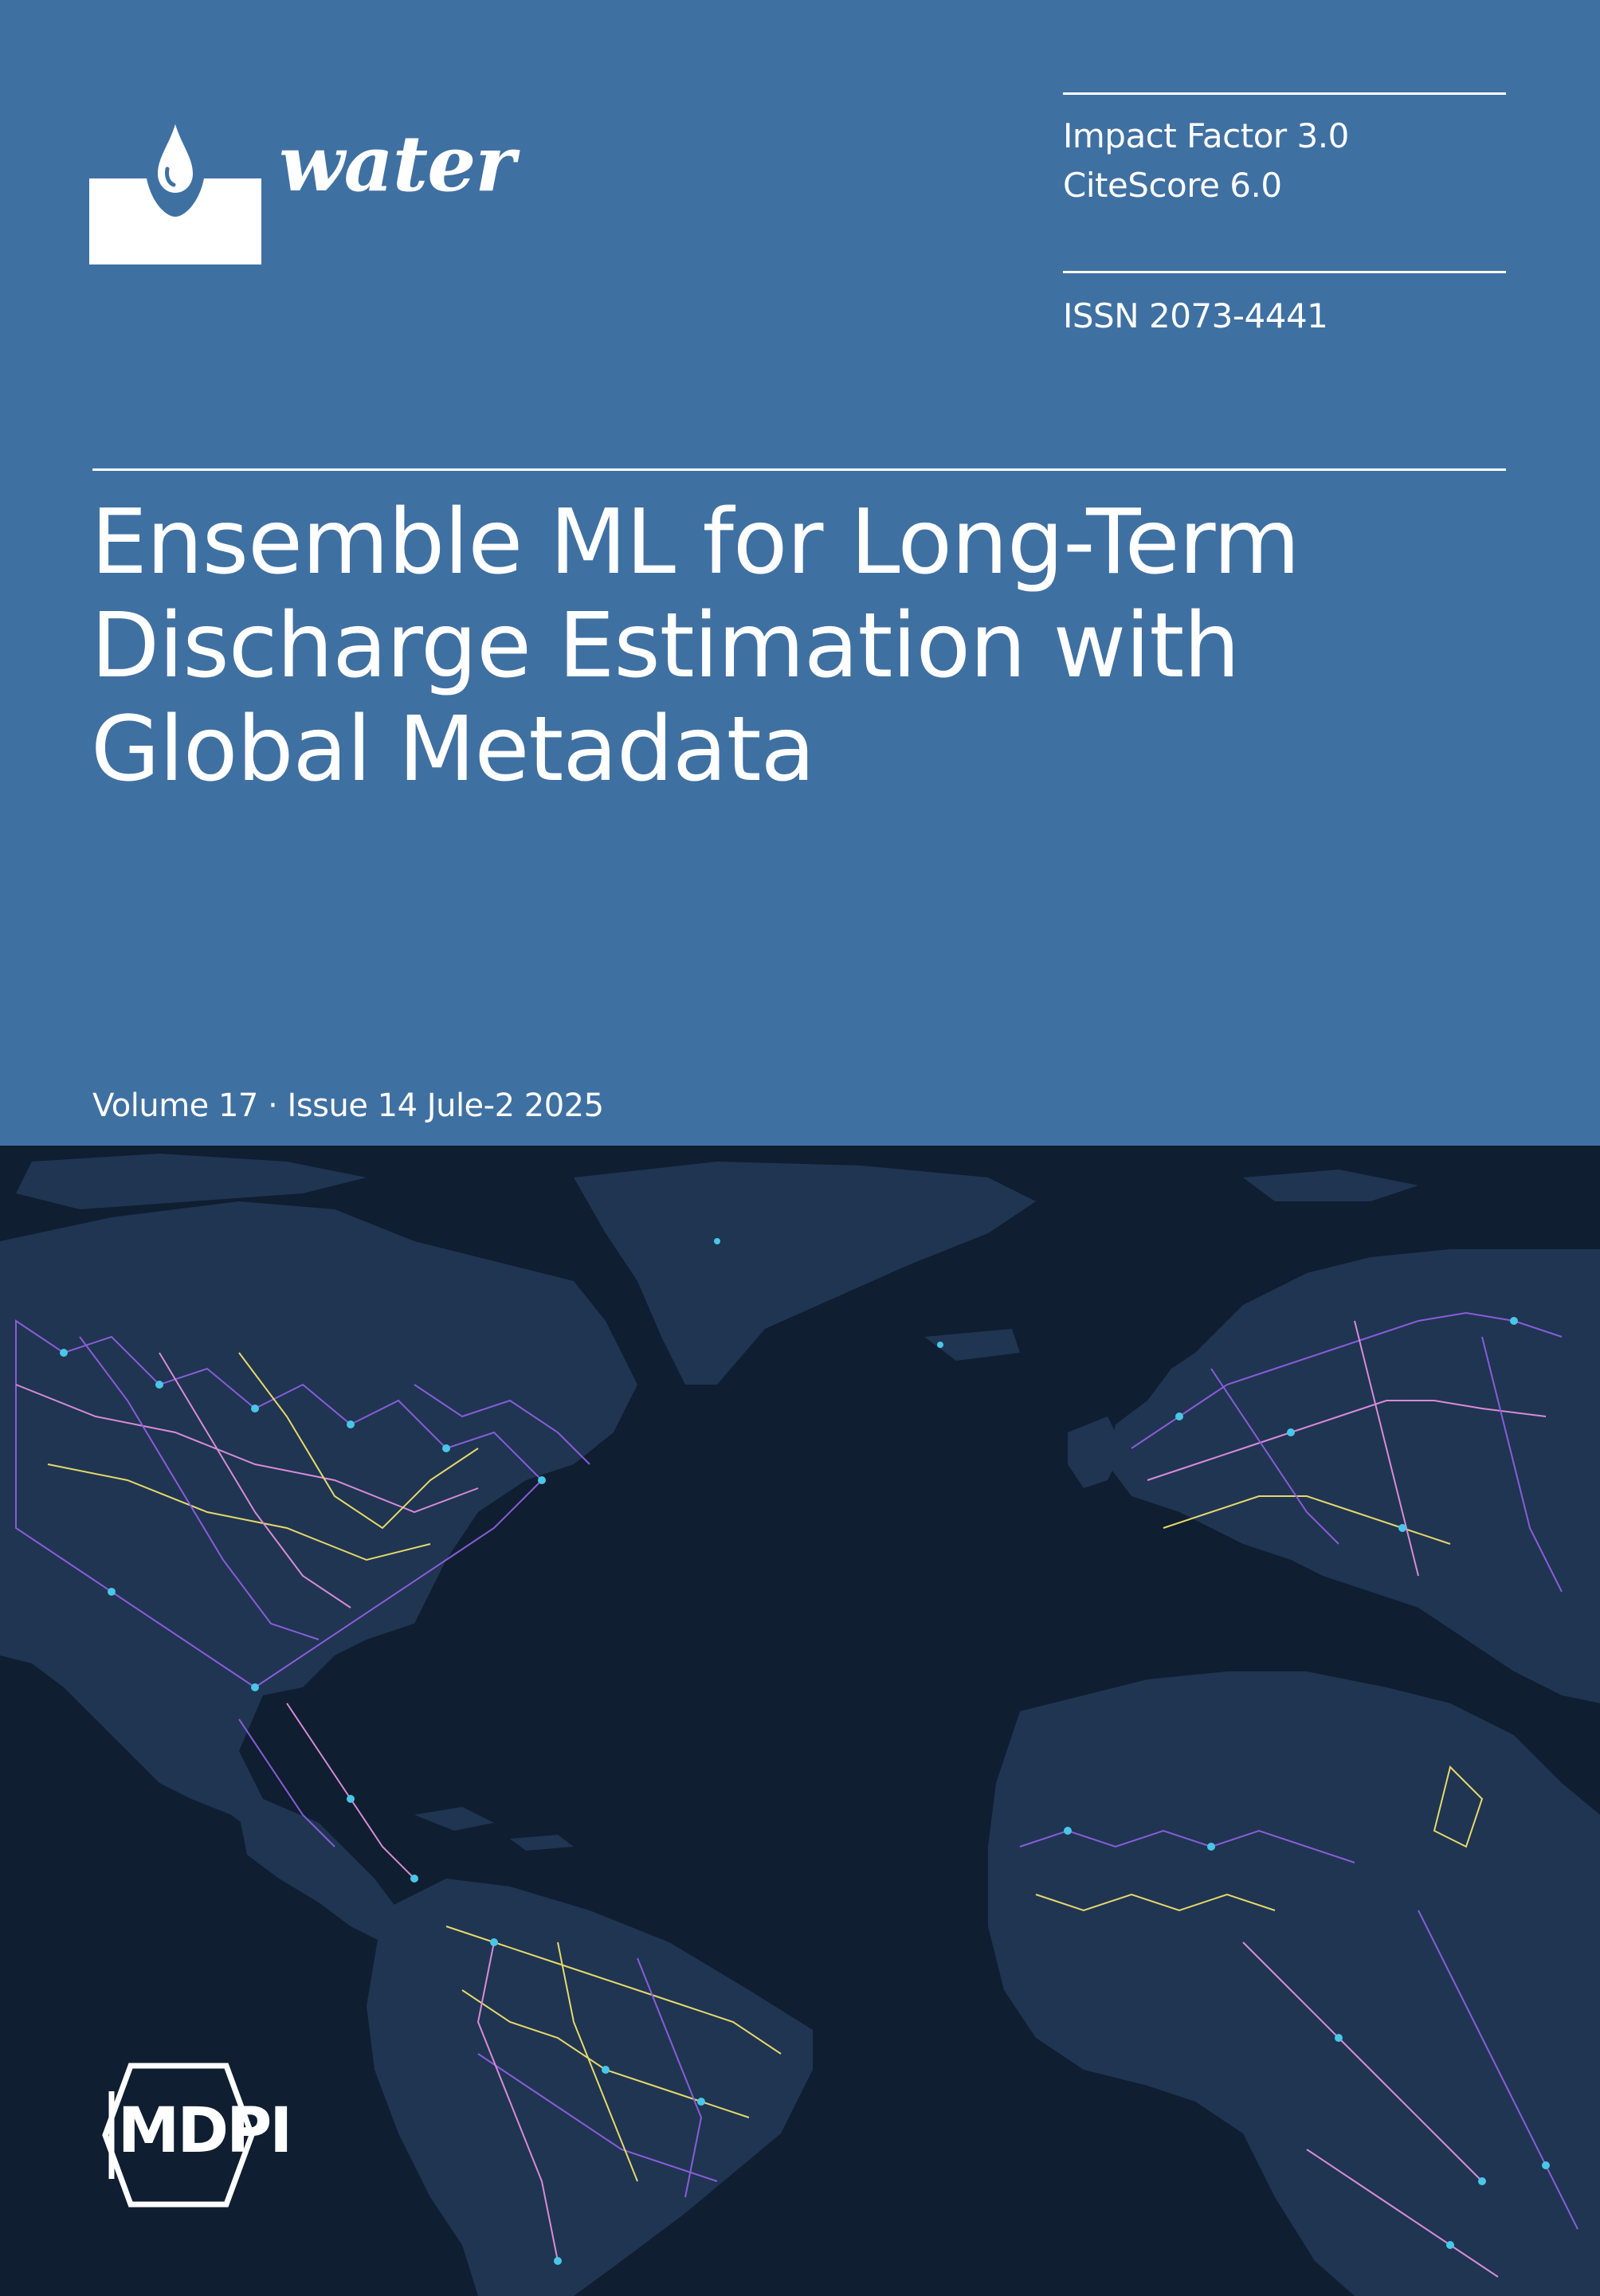 The width and height of the screenshot is (1600, 2296). I want to click on impact-factor: Impact Factor 3.0, so click(1206, 136).